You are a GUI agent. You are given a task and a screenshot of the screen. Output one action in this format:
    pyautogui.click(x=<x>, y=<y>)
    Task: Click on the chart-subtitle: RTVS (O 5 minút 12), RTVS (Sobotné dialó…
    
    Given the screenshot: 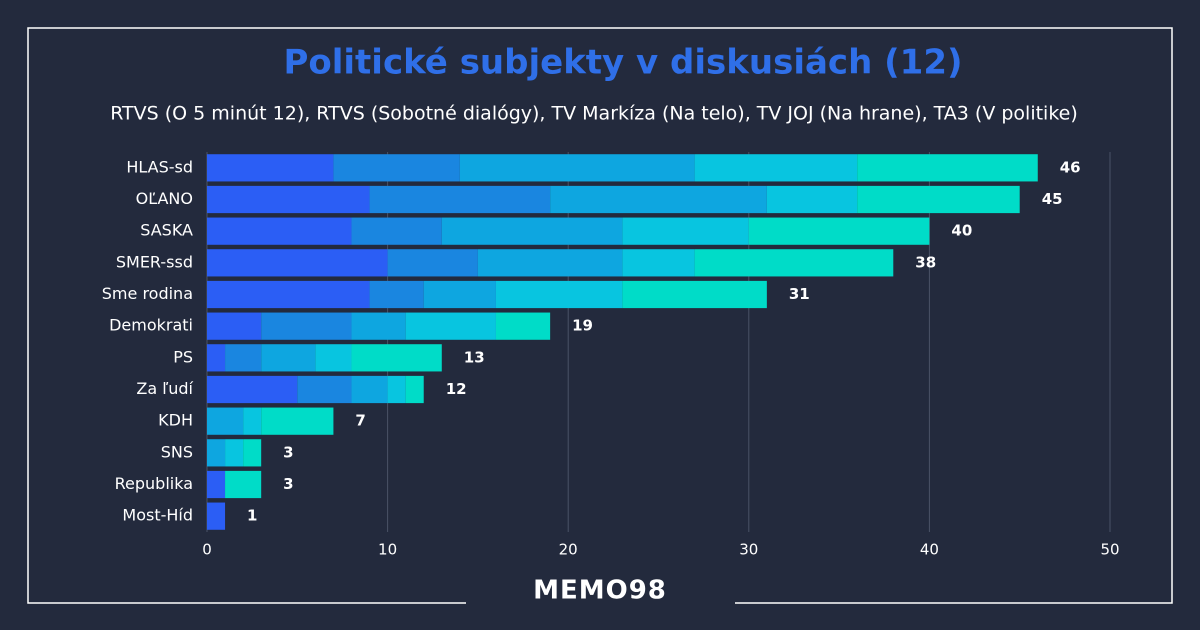 What is the action you would take?
    pyautogui.click(x=594, y=114)
    